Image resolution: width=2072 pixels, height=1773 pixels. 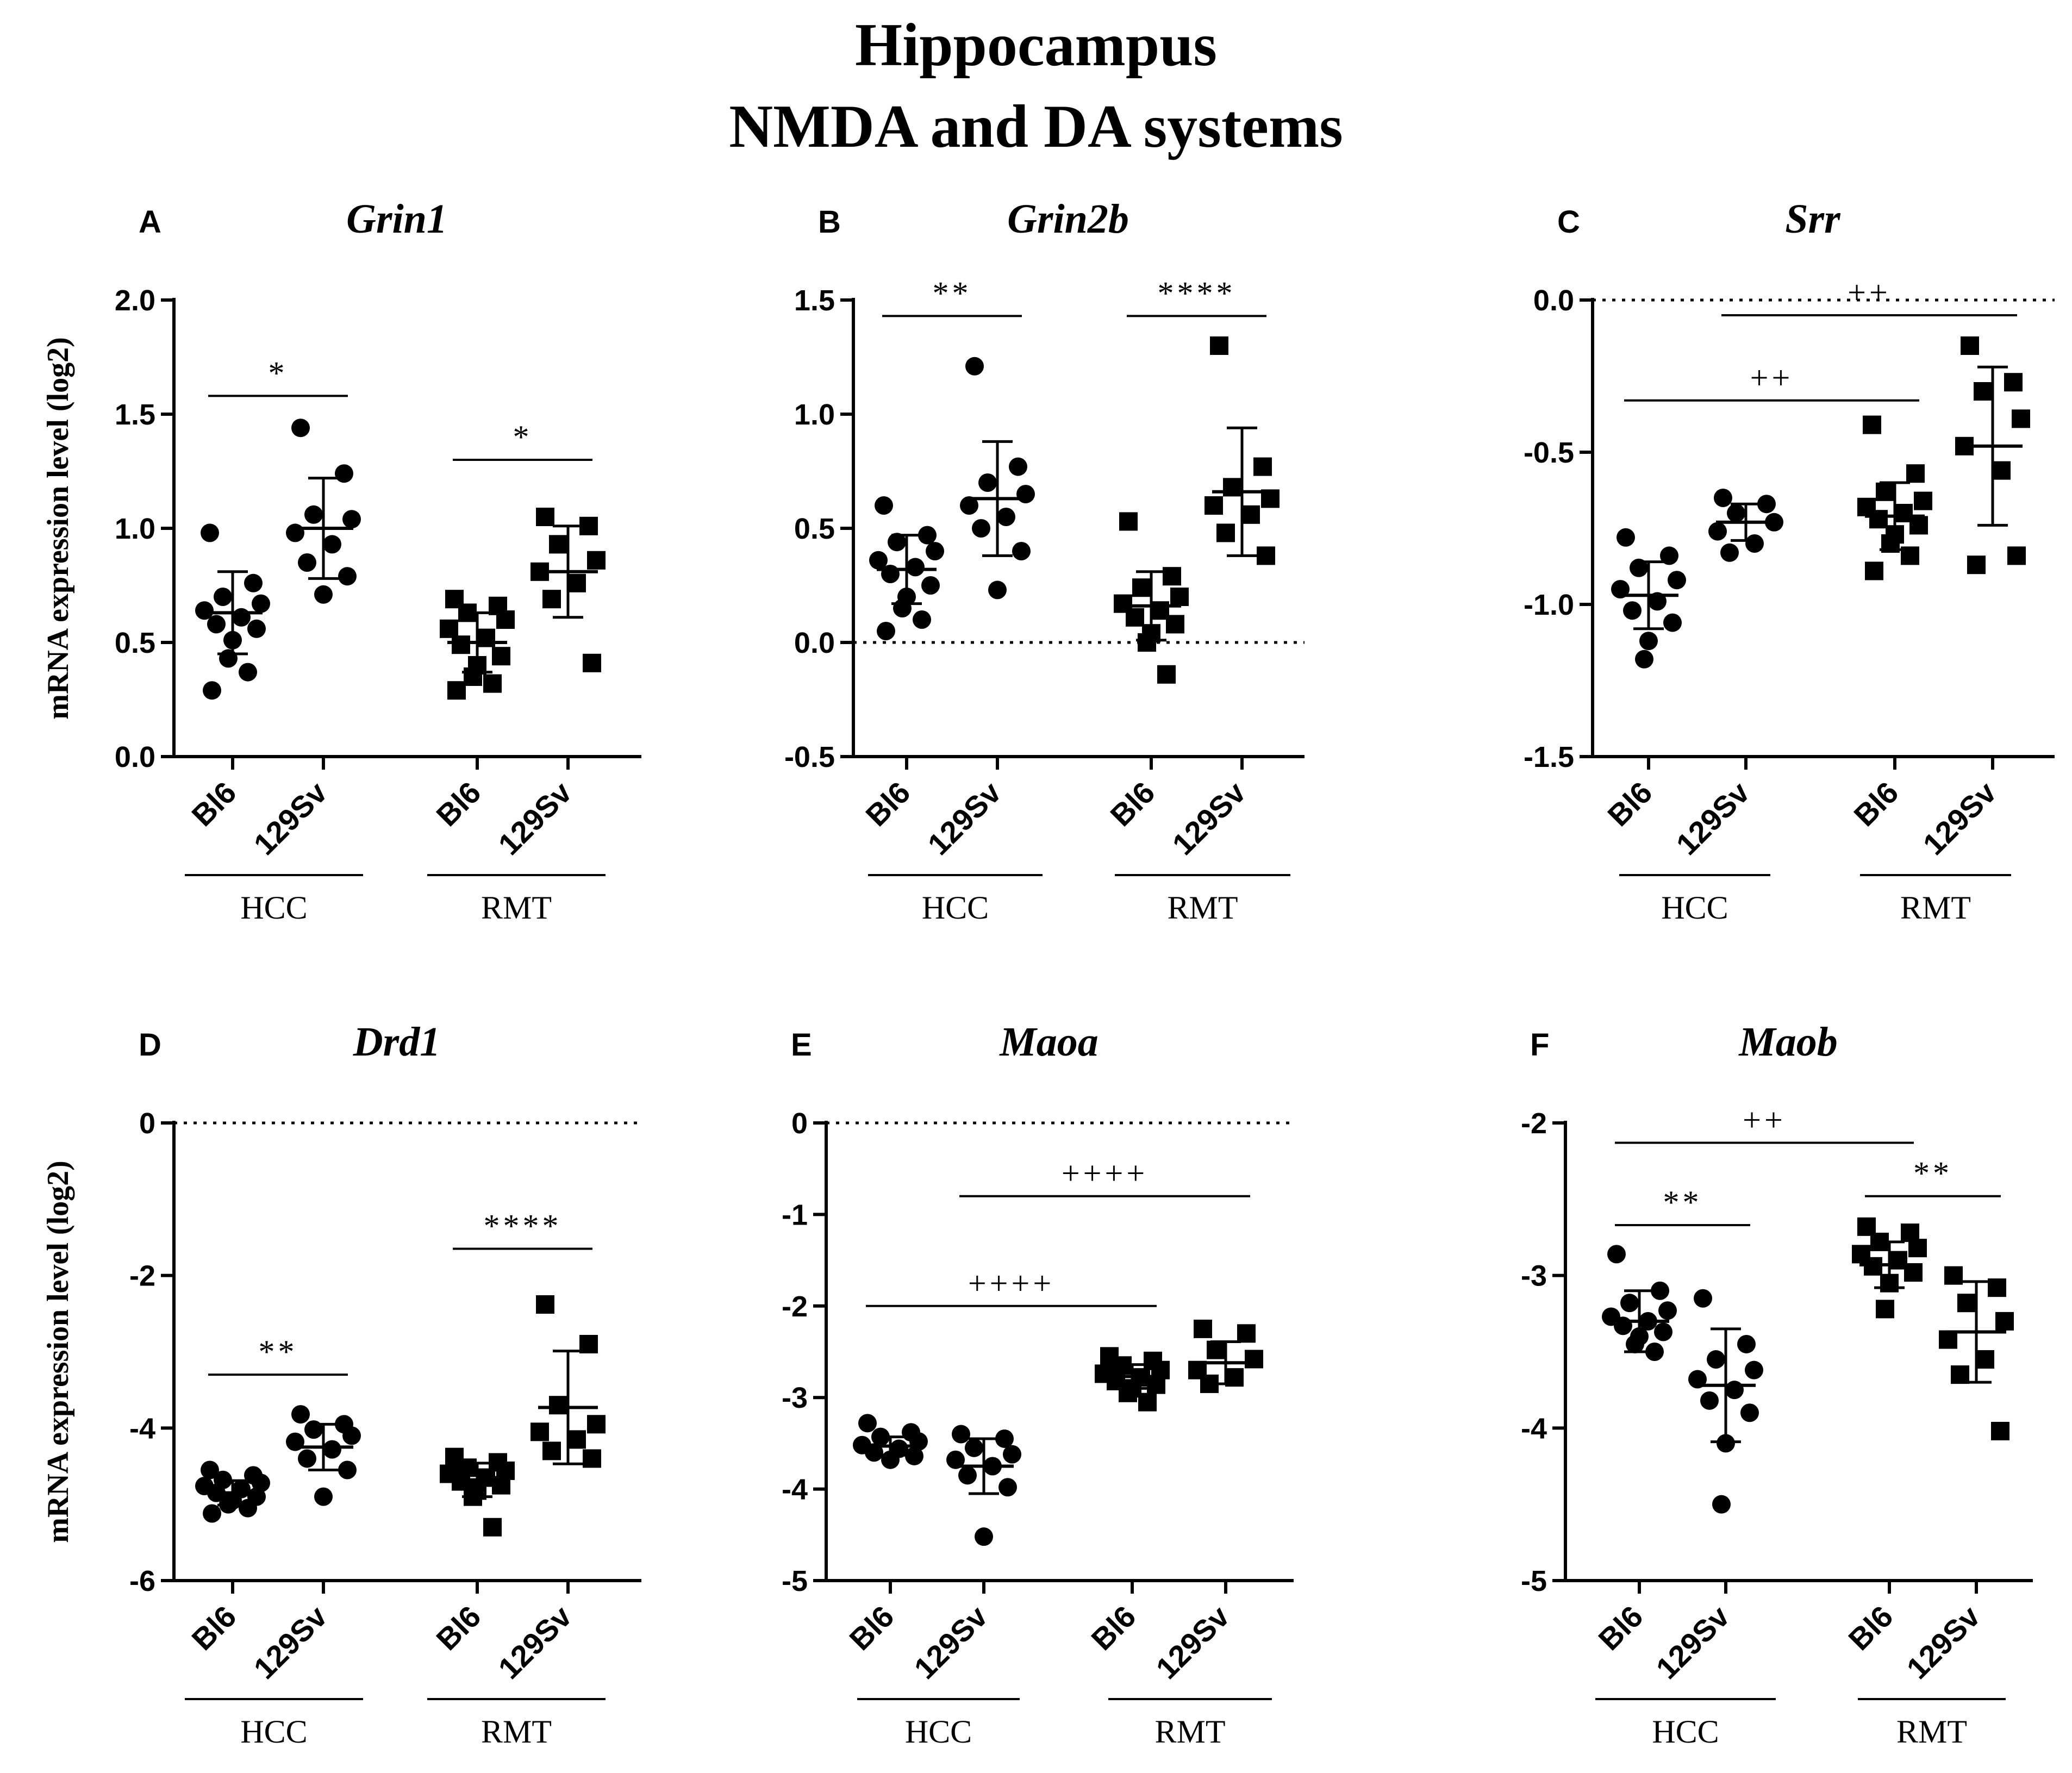 What do you see at coordinates (58, 528) in the screenshot?
I see `y-axis-title: mRNA expression level (log2)` at bounding box center [58, 528].